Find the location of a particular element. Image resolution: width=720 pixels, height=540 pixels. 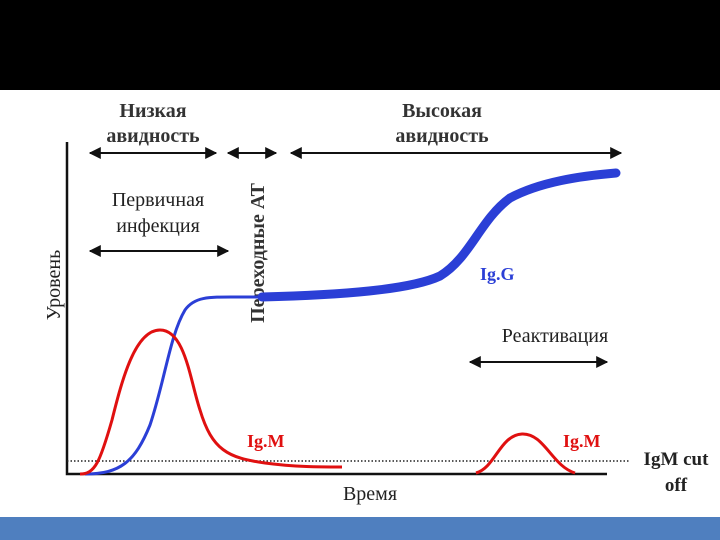

primary-infection-label-line2: инфекция is located at coordinates (158, 226).